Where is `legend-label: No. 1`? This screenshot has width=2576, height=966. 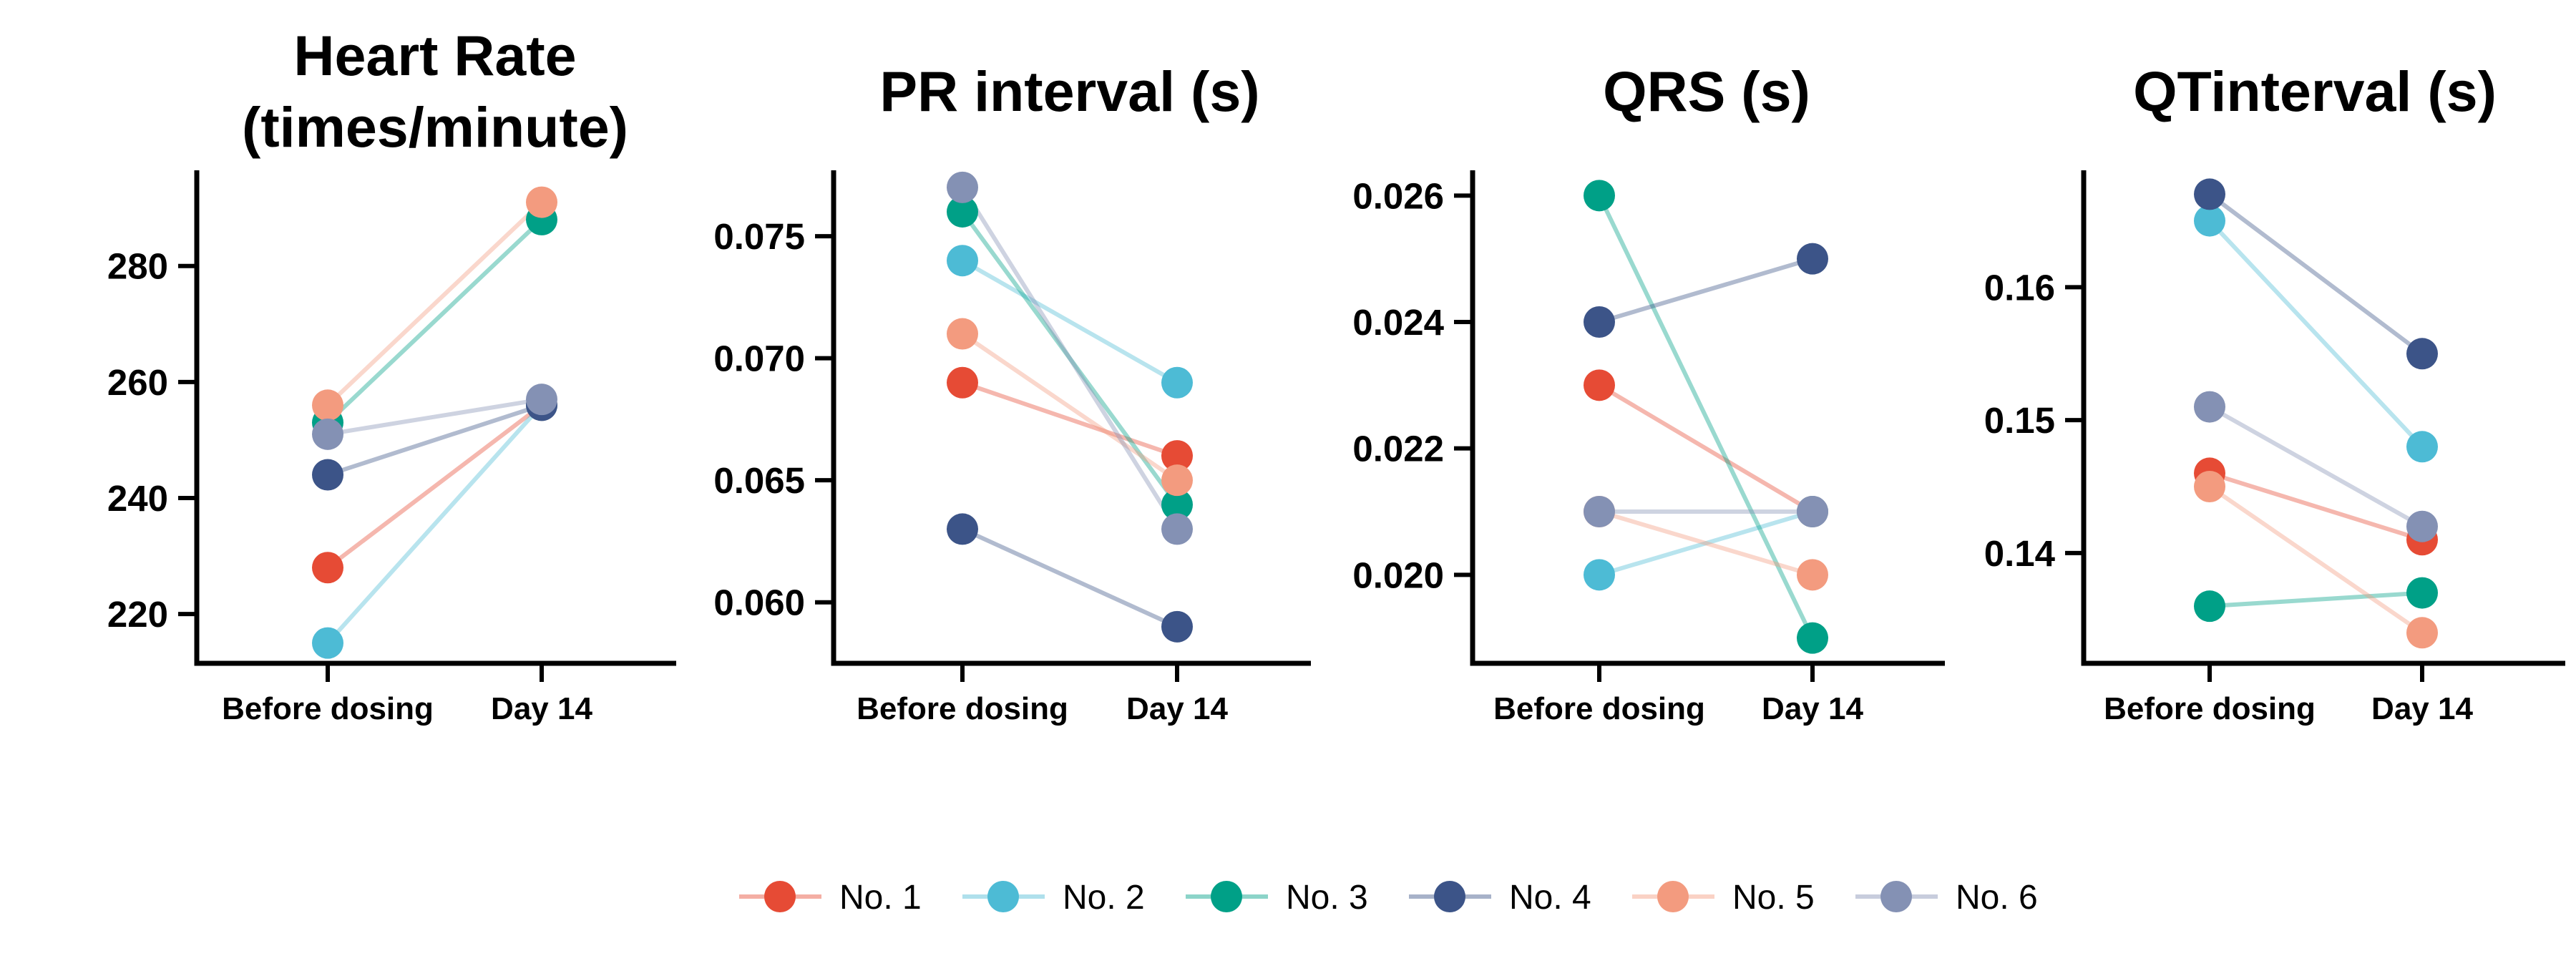 legend-label: No. 1 is located at coordinates (880, 898).